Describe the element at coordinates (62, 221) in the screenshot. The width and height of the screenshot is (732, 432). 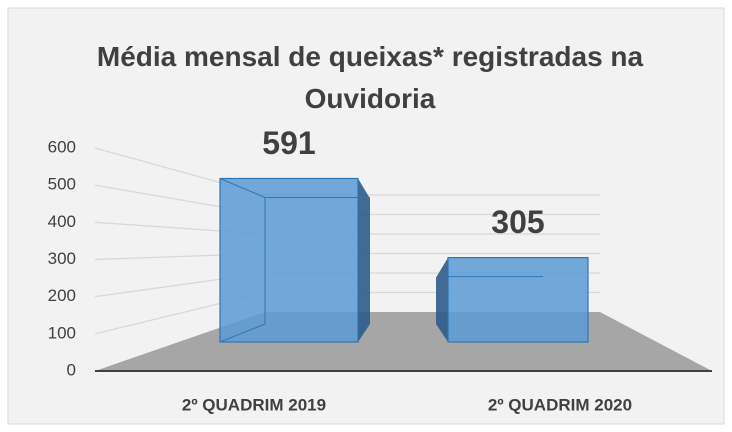
I see `y-tick-label: 400` at that location.